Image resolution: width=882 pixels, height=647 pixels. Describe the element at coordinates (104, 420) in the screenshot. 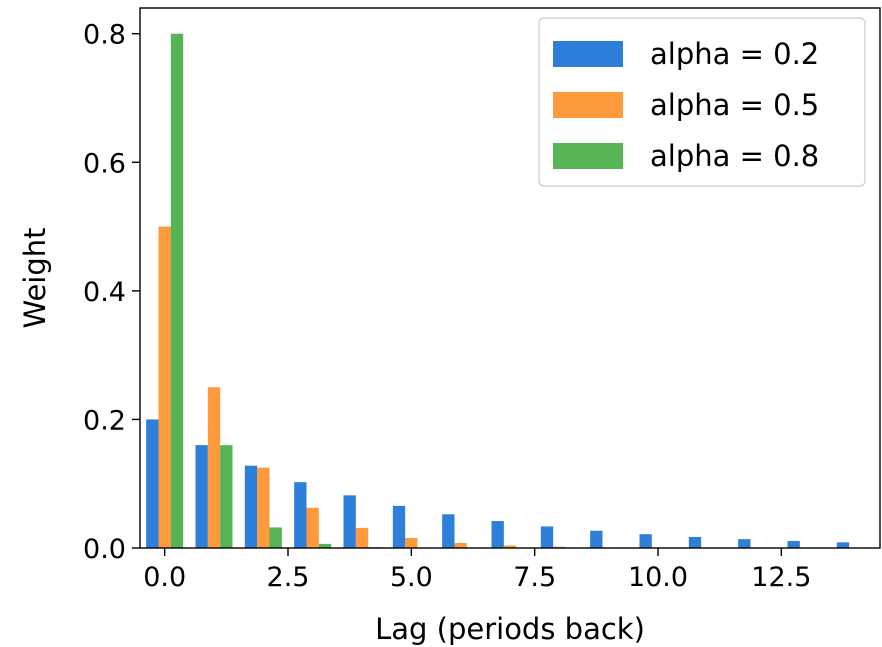

I see `y-tick-label: 0.2` at that location.